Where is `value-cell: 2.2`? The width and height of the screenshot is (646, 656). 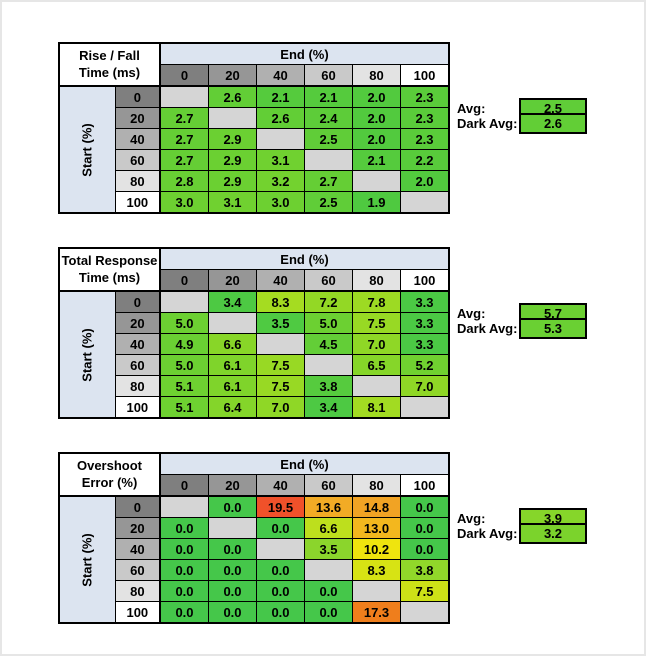 value-cell: 2.2 is located at coordinates (425, 160).